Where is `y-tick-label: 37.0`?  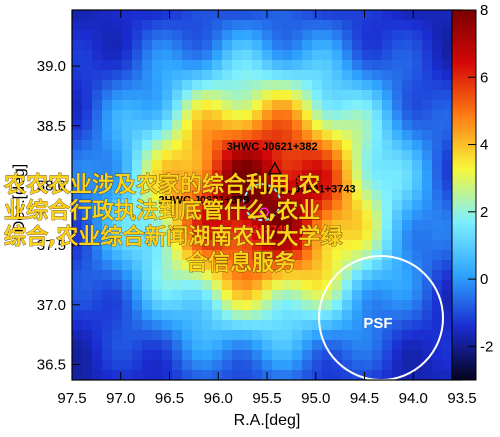
y-tick-label: 37.0 is located at coordinates (51, 305).